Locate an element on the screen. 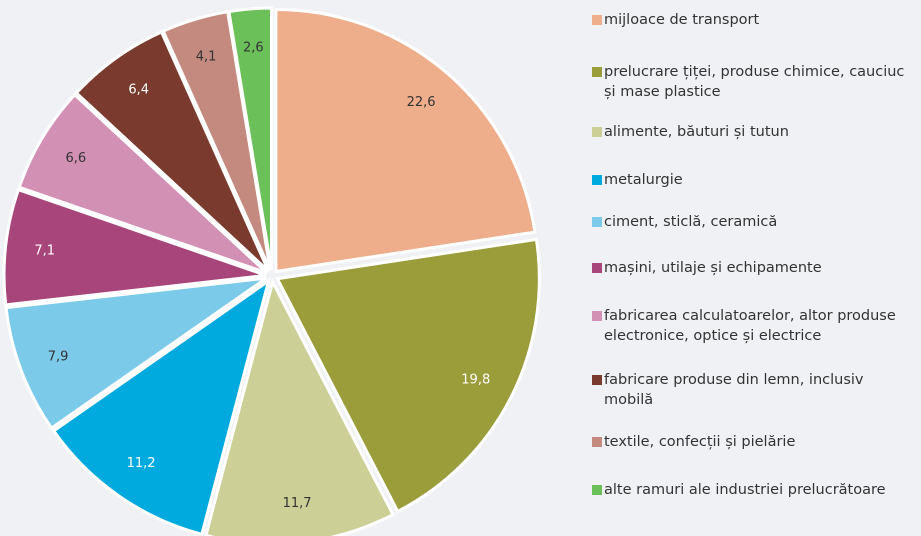 The width and height of the screenshot is (921, 536). legend-item: alte ramuri ale industriei prelucrătoare is located at coordinates (754, 490).